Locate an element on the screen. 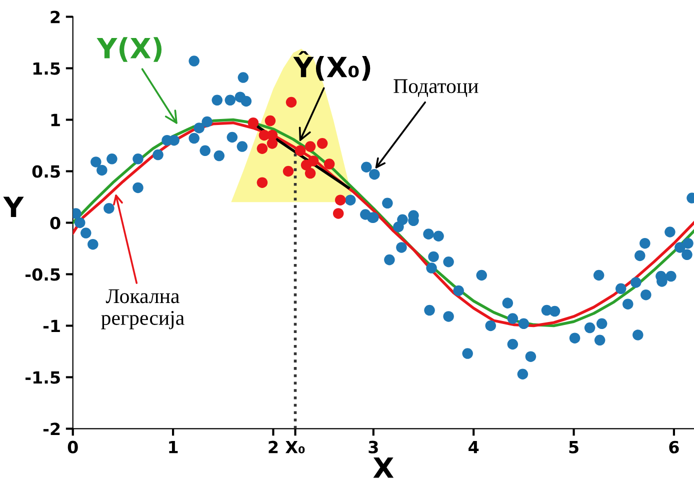 The width and height of the screenshot is (694, 479). y-tick-label: -2 is located at coordinates (51, 429).